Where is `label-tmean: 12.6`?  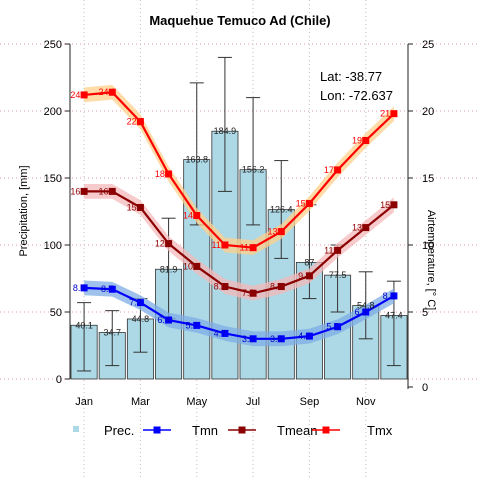 label-tmean: 12.6 is located at coordinates (164, 244).